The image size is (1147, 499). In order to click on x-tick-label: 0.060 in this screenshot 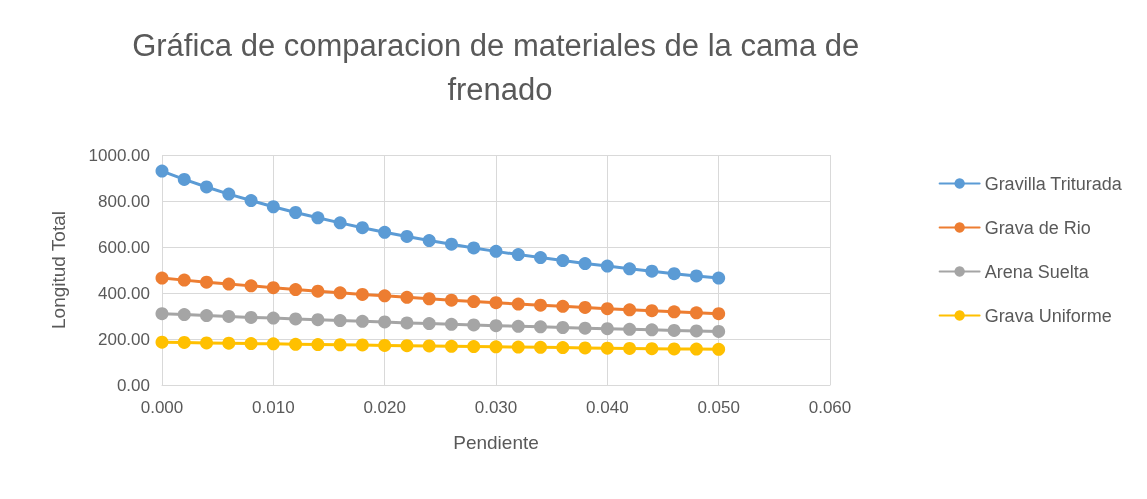, I will do `click(830, 407)`.